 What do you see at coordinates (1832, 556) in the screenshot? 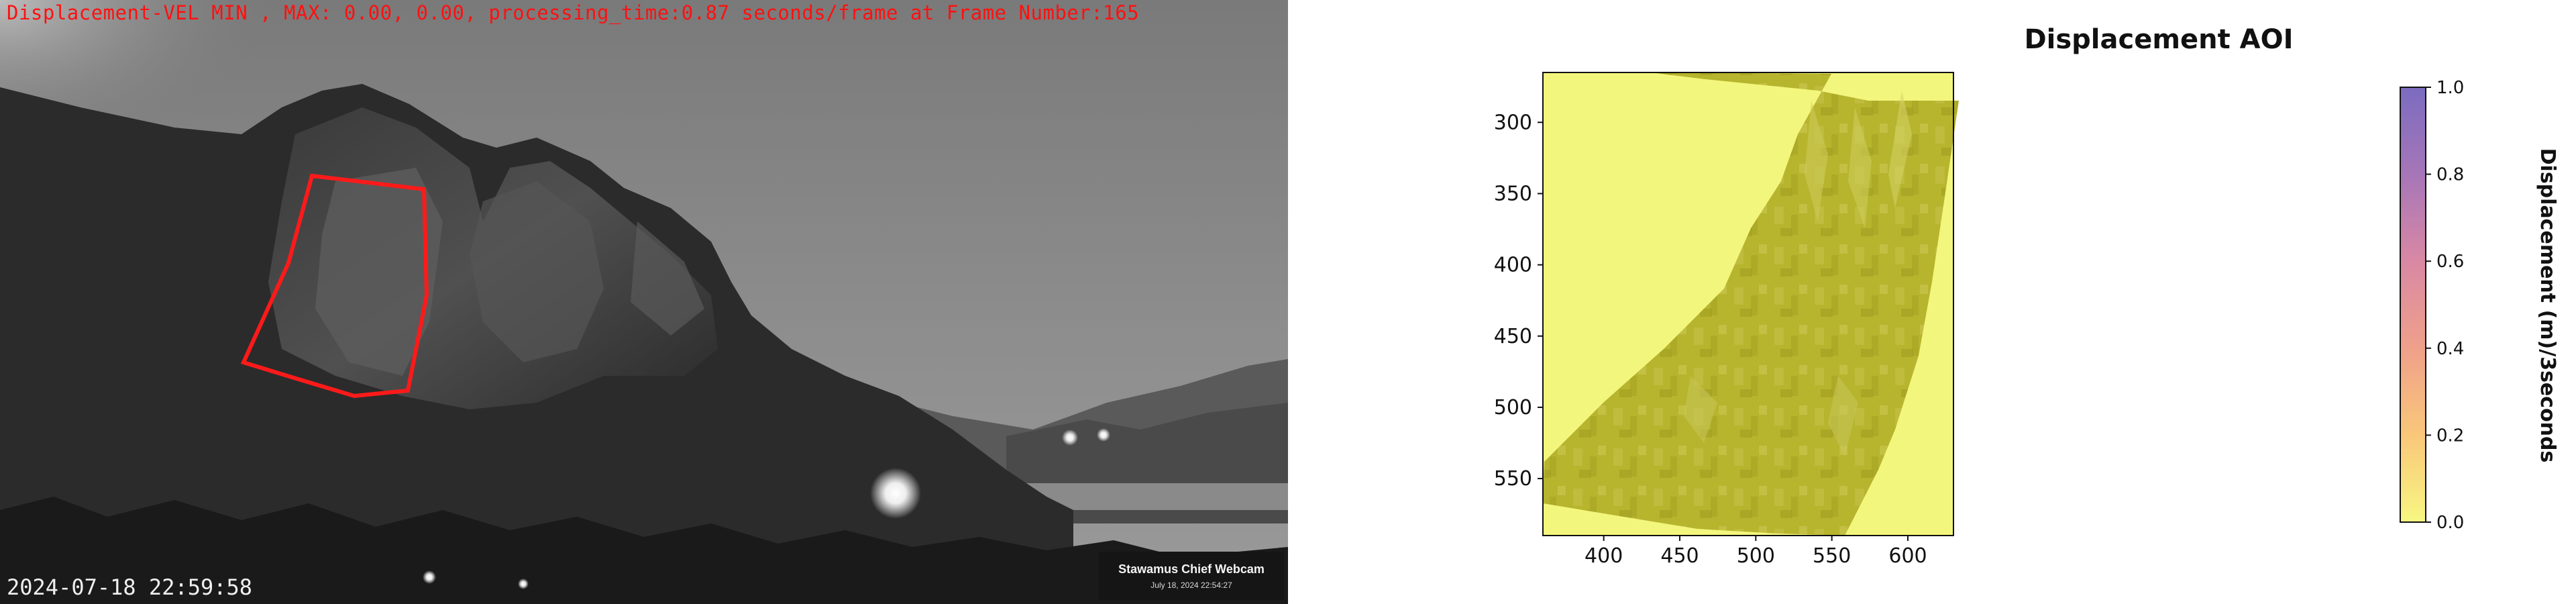
I see `x-tick-label: 550` at bounding box center [1832, 556].